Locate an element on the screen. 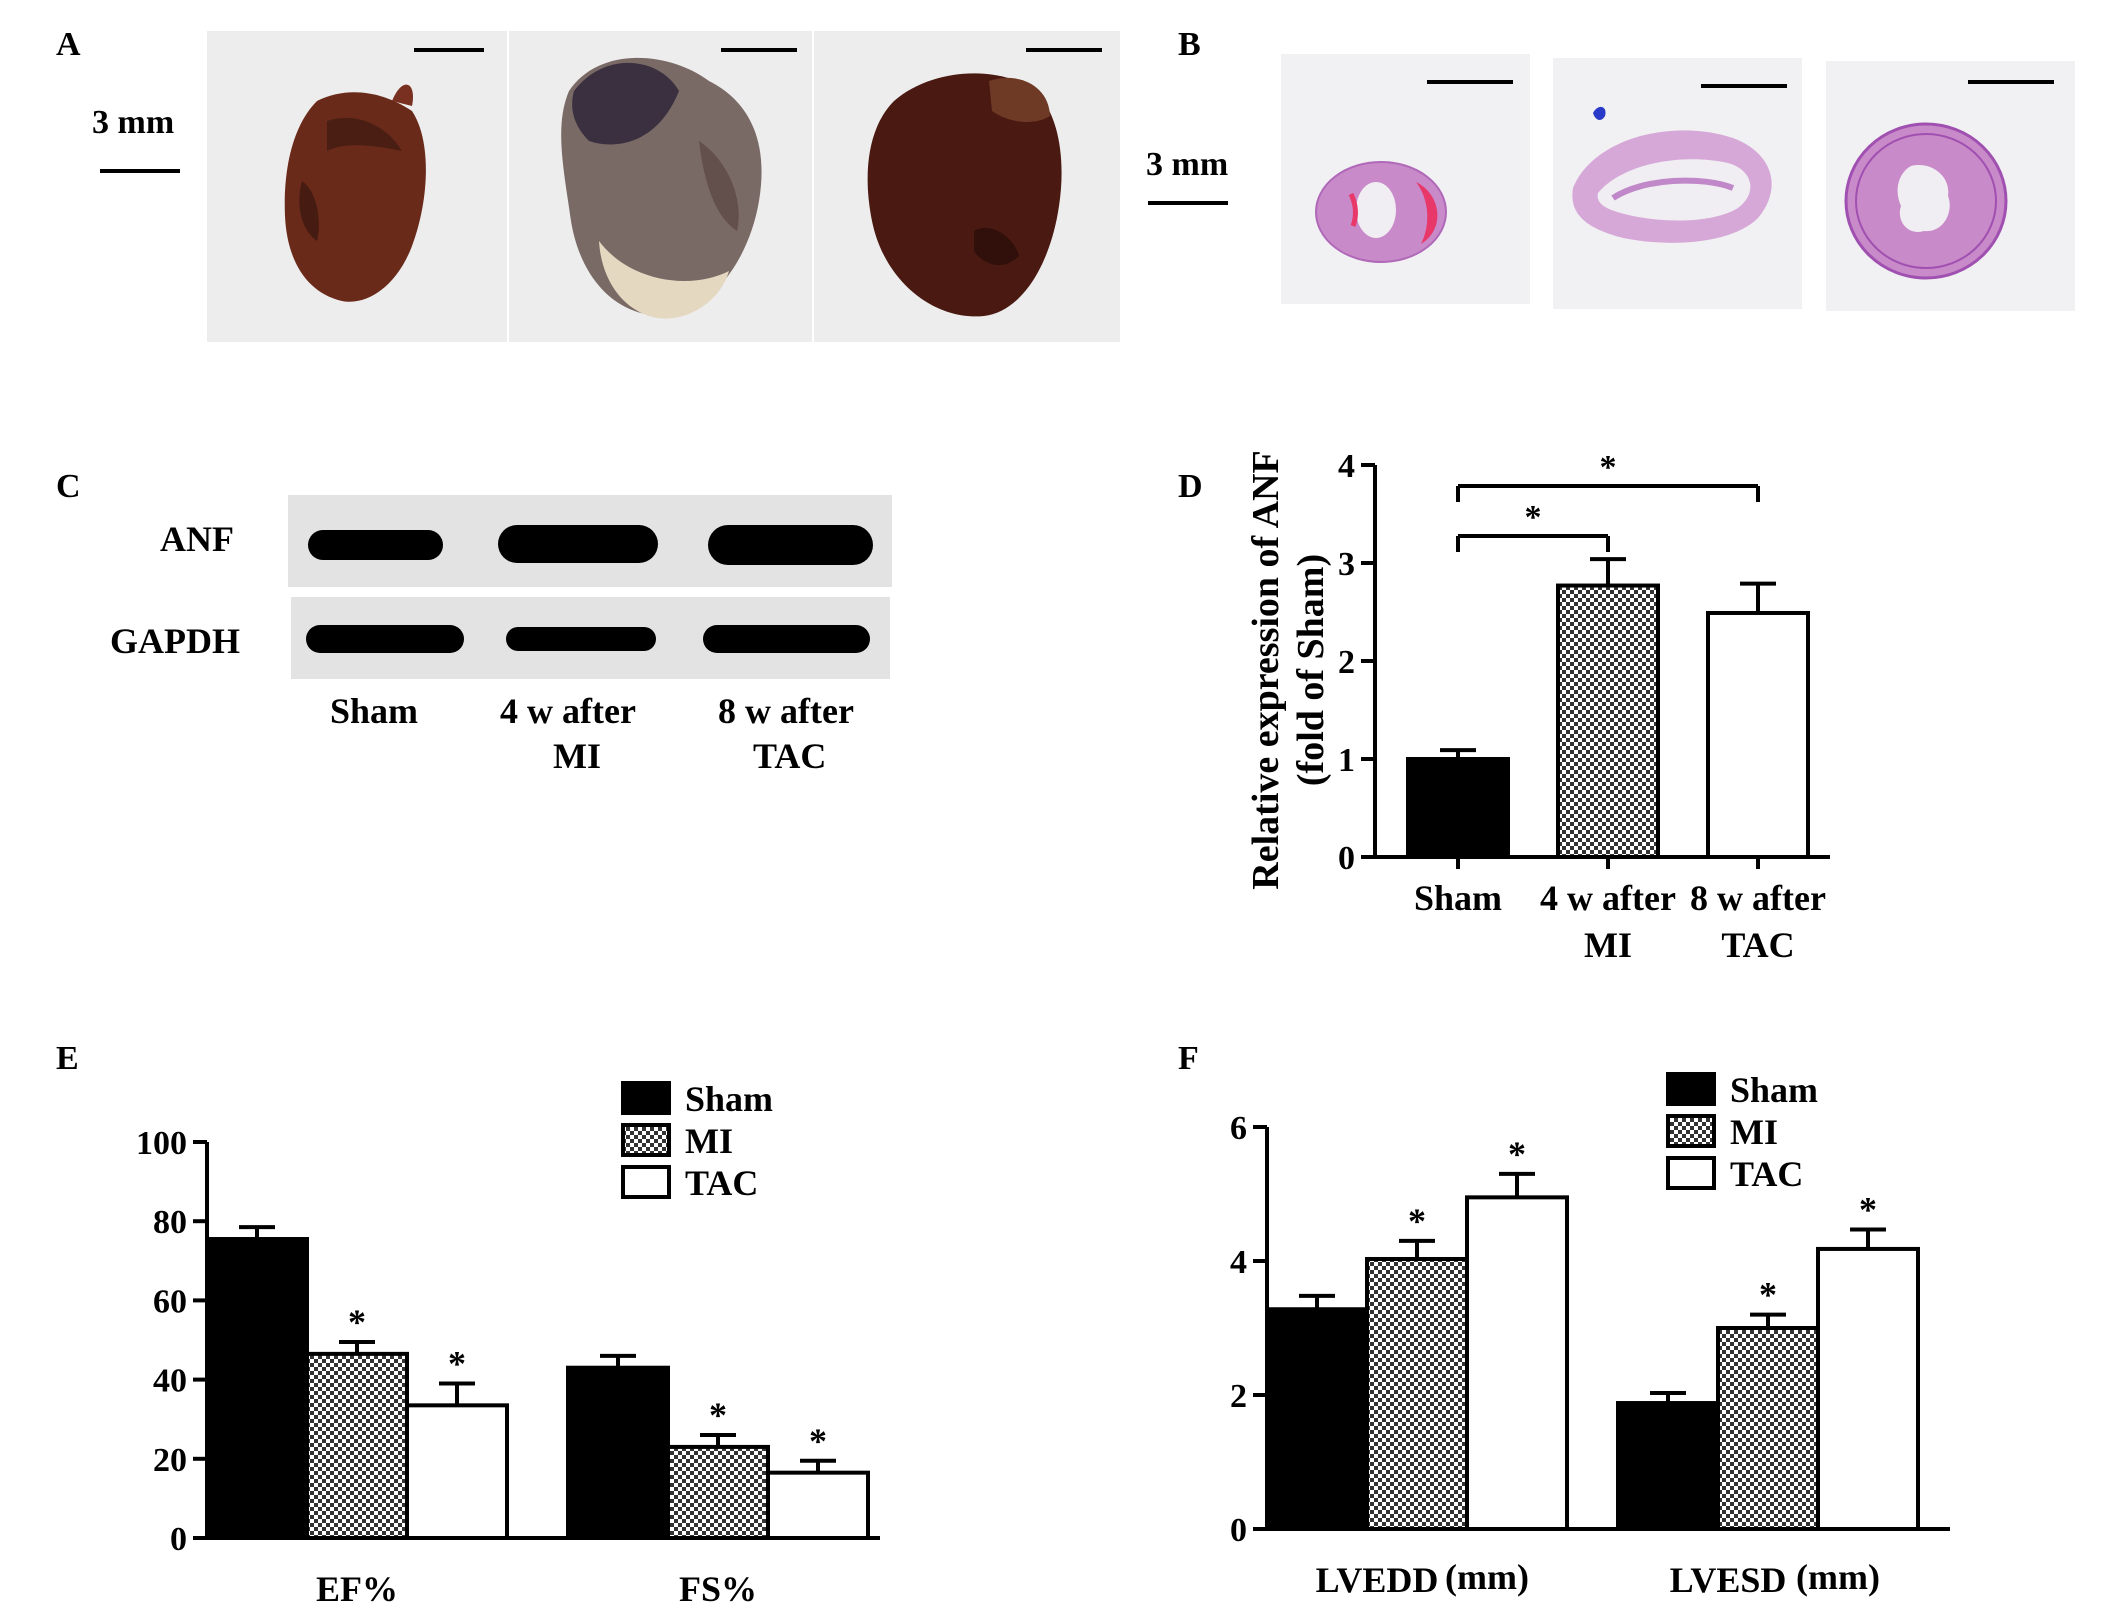 The height and width of the screenshot is (1615, 2126). histology-section-sham is located at coordinates (1405, 179).